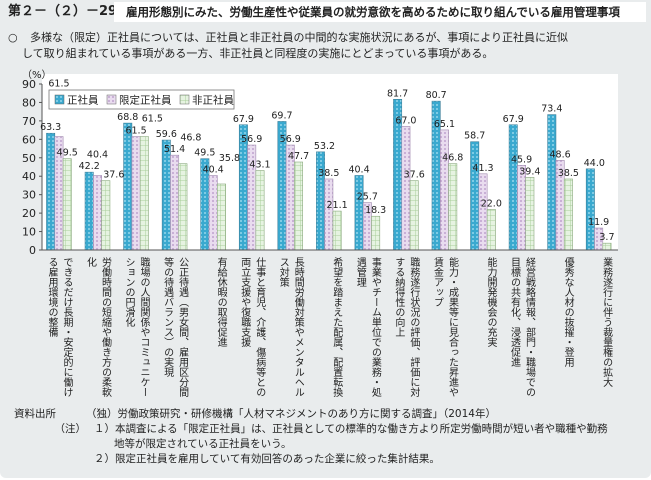 This screenshot has width=651, height=480. Describe the element at coordinates (97, 327) in the screenshot. I see `category-label: 労働時間の短縮や働き方の柔軟化` at that location.